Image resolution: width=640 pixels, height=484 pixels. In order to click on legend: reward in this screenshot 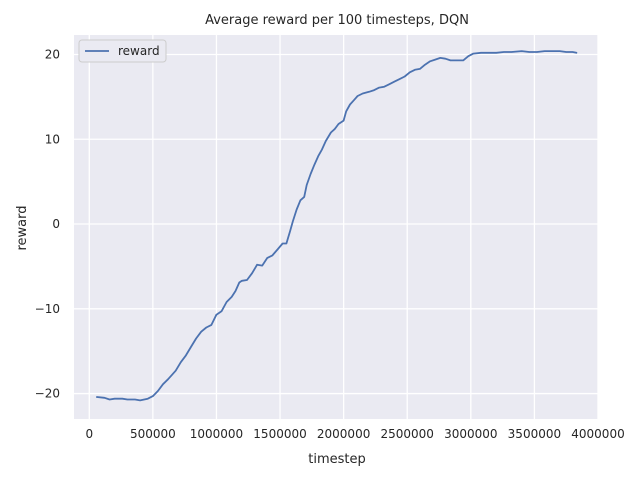, I will do `click(122, 51)`.